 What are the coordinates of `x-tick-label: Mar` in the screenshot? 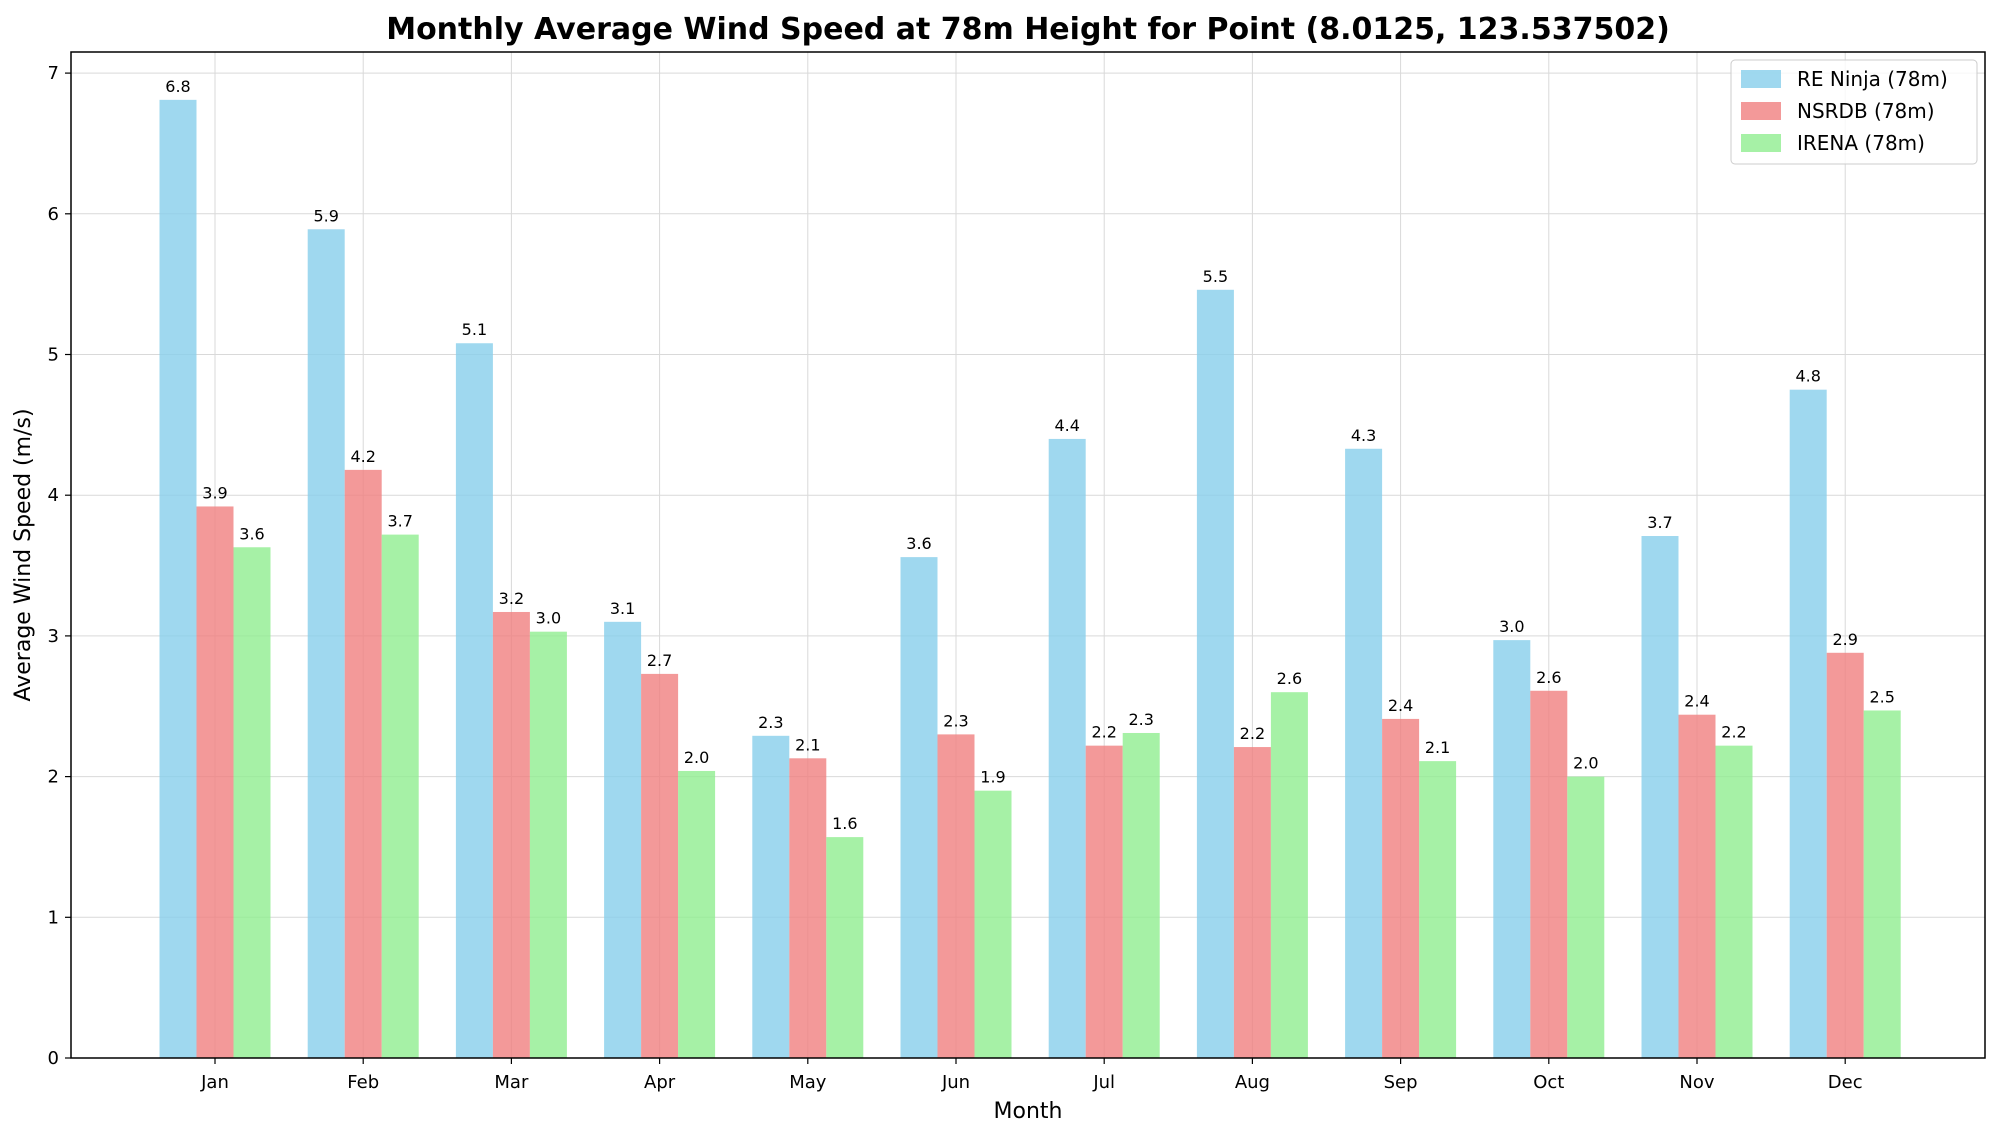 It's located at (511, 1082).